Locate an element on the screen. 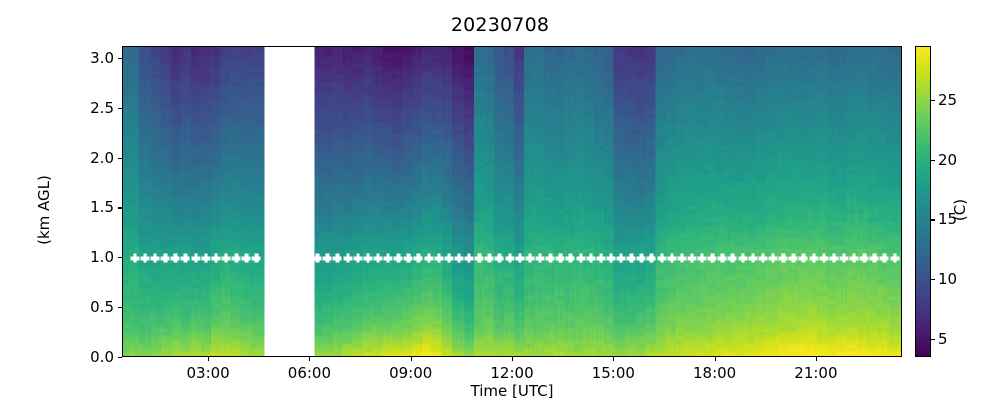 The height and width of the screenshot is (400, 1000). y-axis-tick-label: 1.0 is located at coordinates (102, 257).